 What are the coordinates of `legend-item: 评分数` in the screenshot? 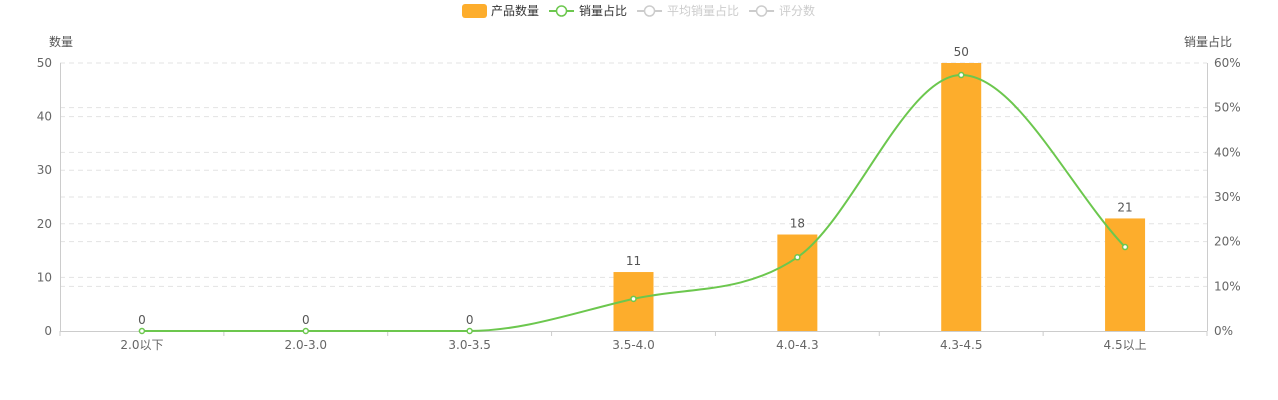 It's located at (782, 10).